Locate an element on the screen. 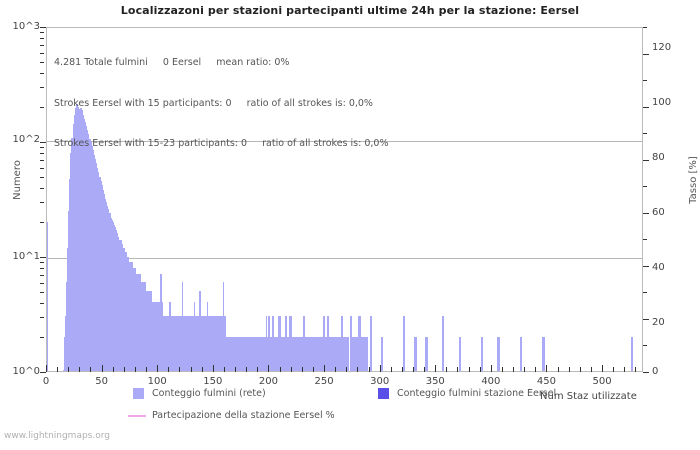 Image resolution: width=700 pixels, height=450 pixels. gridline-1e1 is located at coordinates (344, 258).